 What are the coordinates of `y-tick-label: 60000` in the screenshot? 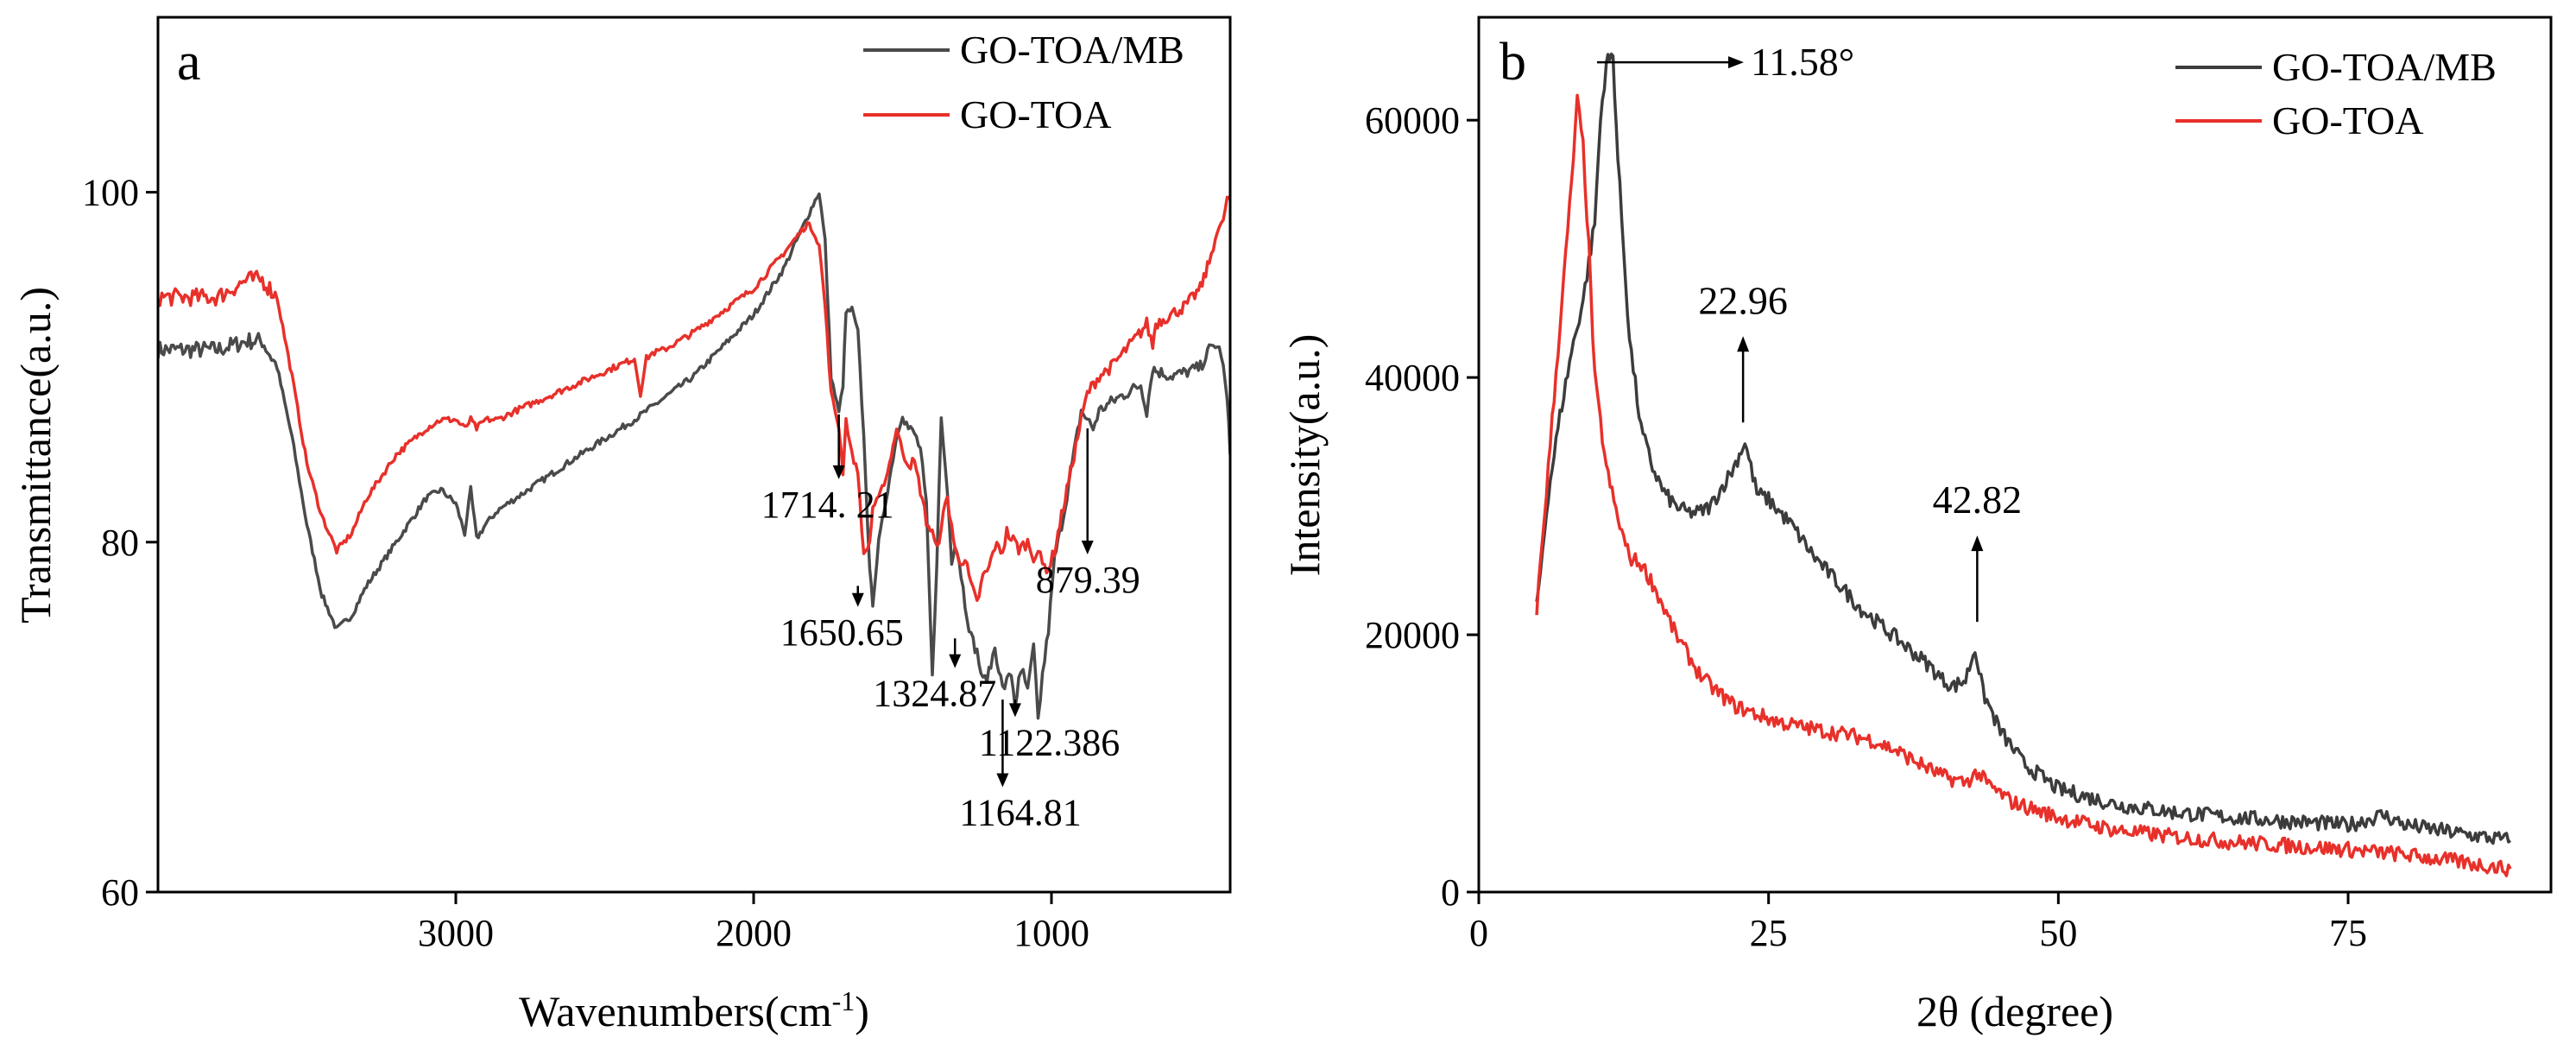 It's located at (1412, 120).